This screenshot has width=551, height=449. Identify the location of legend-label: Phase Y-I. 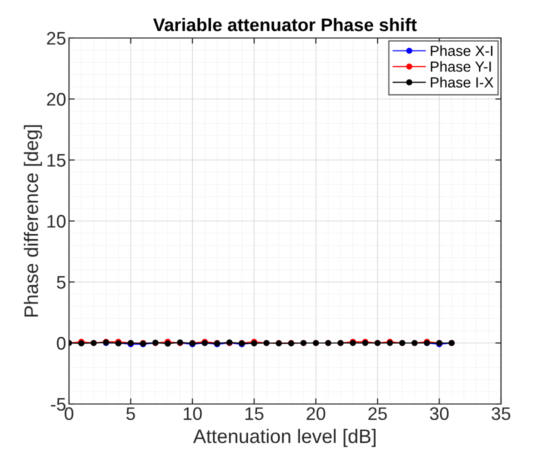
(460, 66).